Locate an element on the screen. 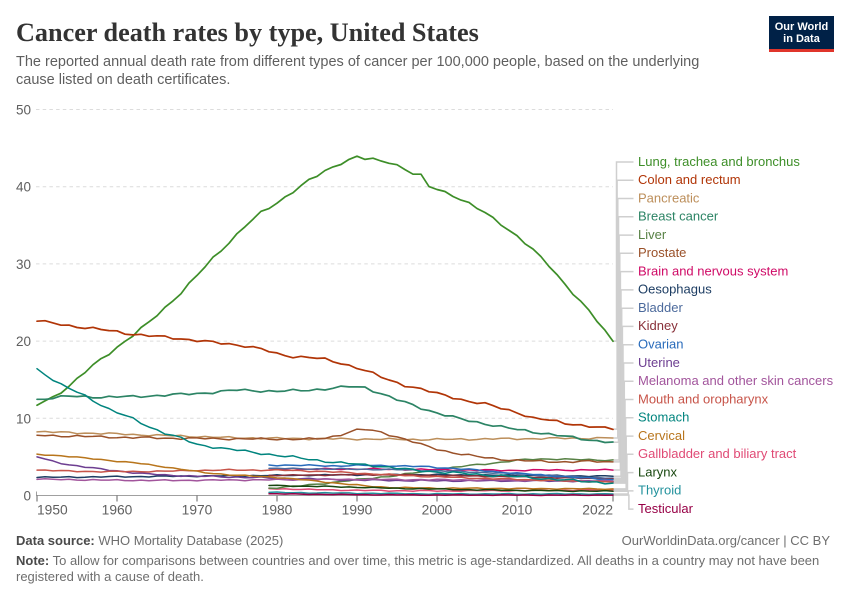  svg-text: Stomach is located at coordinates (663, 417).